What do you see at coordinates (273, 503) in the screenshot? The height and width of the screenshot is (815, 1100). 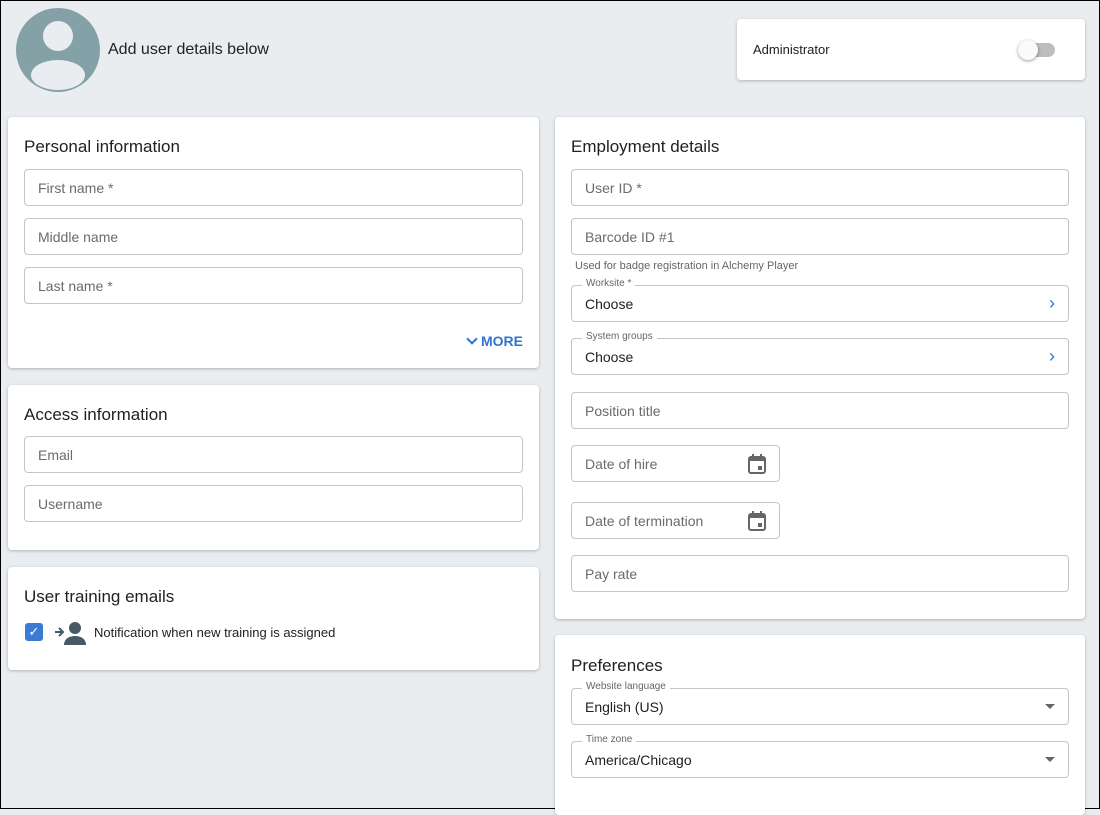 I see `username-field: Username` at bounding box center [273, 503].